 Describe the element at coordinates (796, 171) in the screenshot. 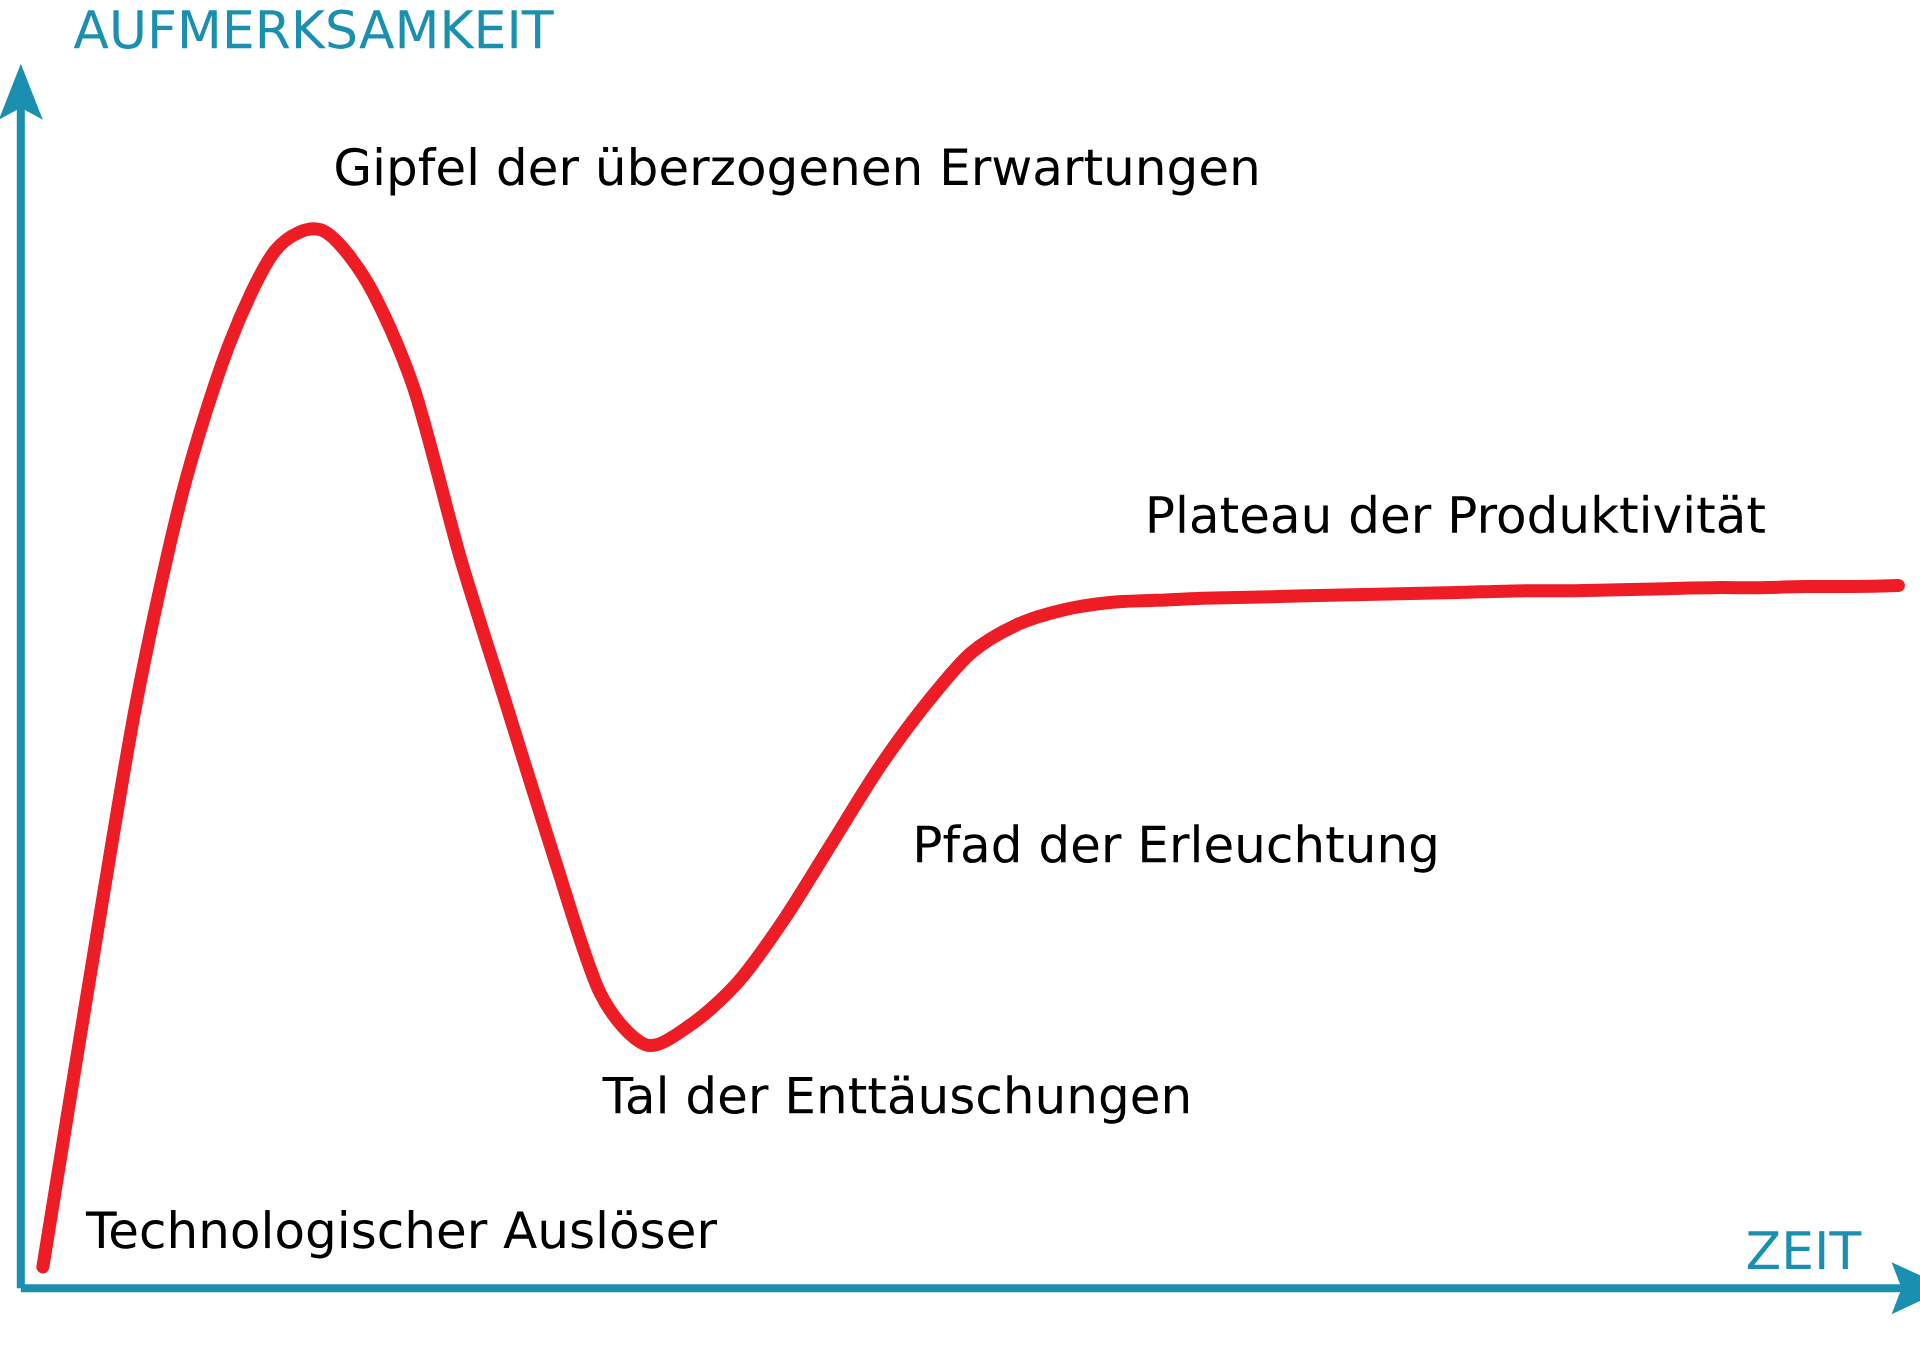

I see `text: Gipfel der überzogenen Erwartungen` at that location.